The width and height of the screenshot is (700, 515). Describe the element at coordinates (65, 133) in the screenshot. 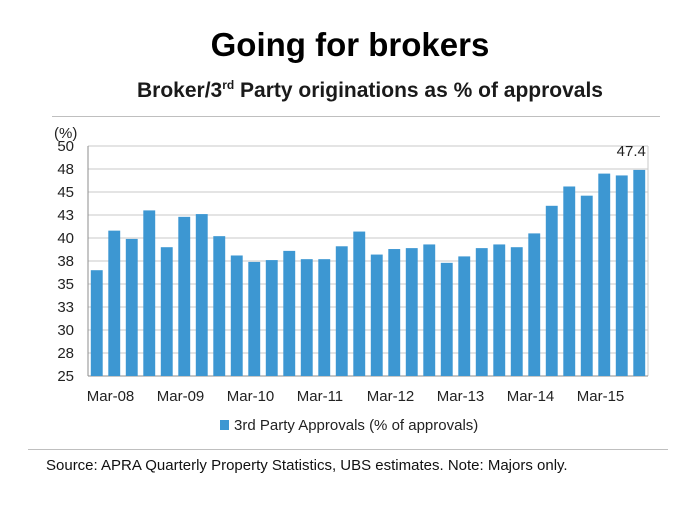

I see `y-axis-label: (%)` at that location.